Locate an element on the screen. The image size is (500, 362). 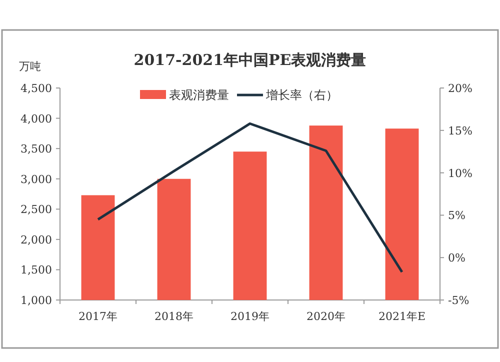
y-tick-label: 3,500 is located at coordinates (36, 149).